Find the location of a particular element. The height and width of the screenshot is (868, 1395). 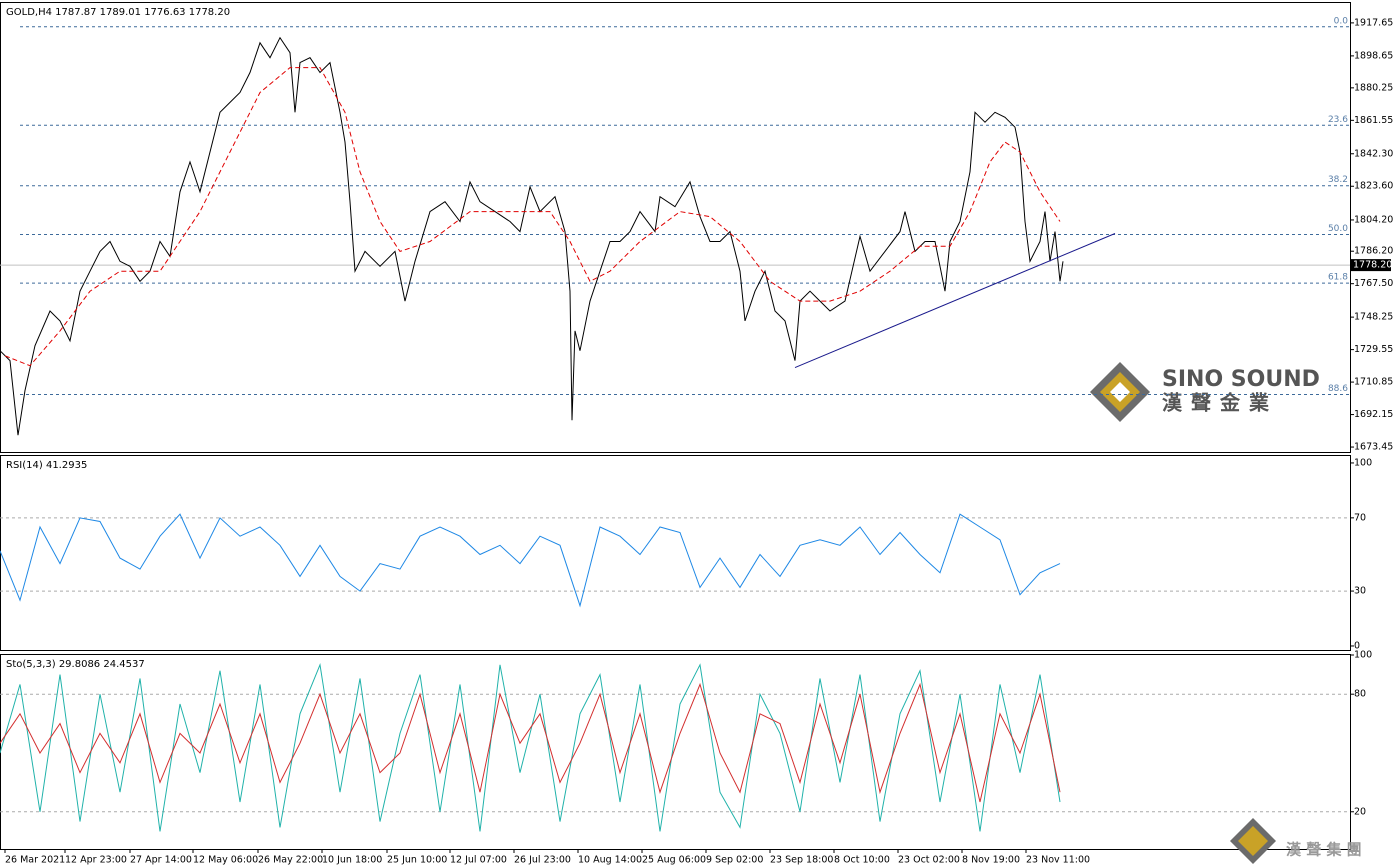

fib-label: 61.8 is located at coordinates (1338, 278).